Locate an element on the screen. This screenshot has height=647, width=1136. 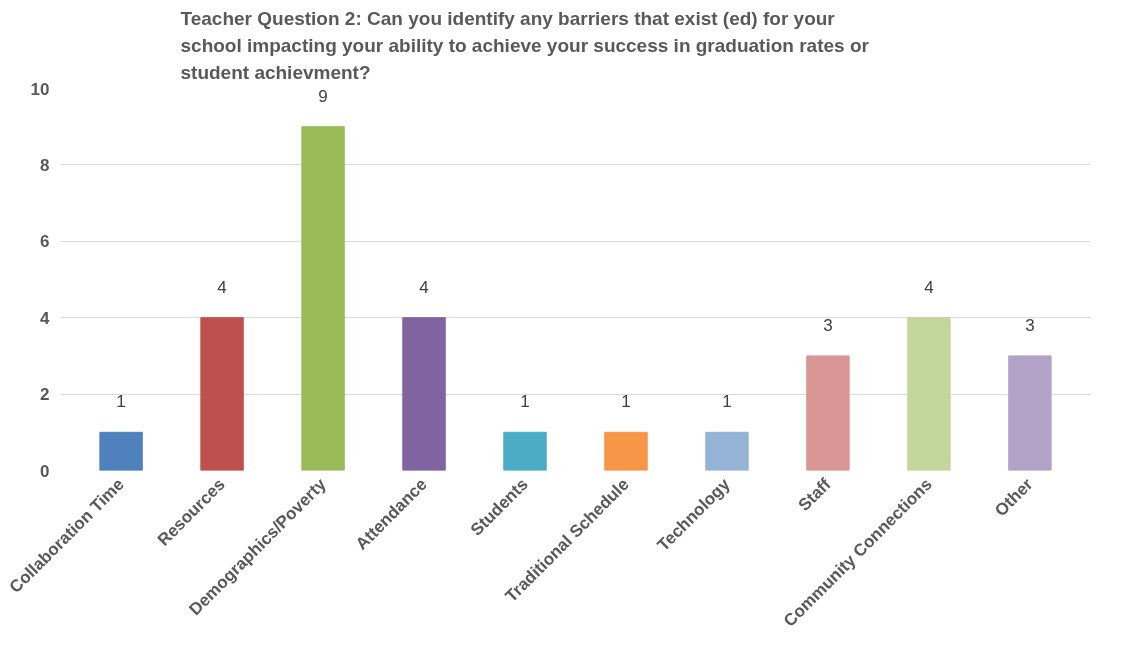
data-label: 9 is located at coordinates (323, 96).